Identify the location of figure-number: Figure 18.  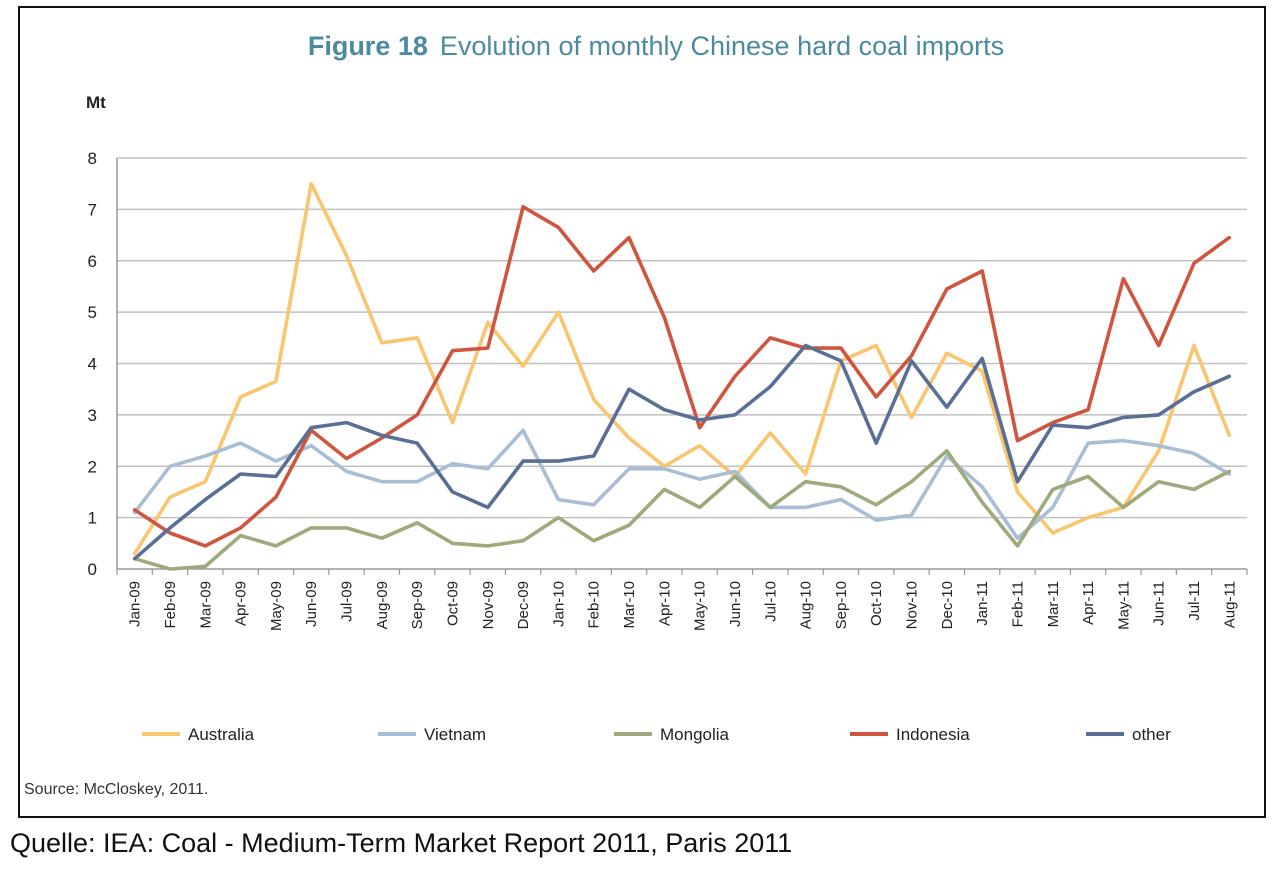
(368, 46).